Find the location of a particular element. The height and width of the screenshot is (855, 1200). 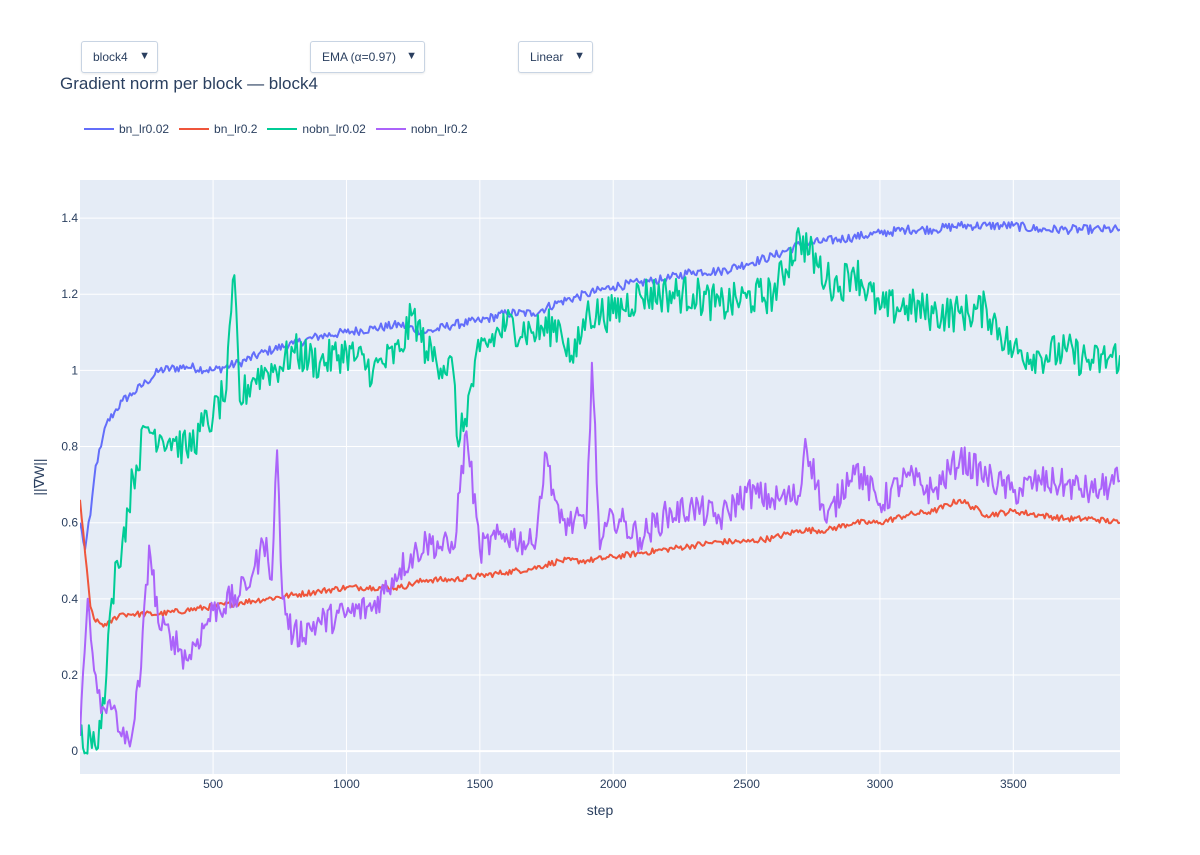

legend: bn_lr0.02 bn_lr0.2 nobn_lr0.02 nobn_lr0.2 is located at coordinates (281, 129).